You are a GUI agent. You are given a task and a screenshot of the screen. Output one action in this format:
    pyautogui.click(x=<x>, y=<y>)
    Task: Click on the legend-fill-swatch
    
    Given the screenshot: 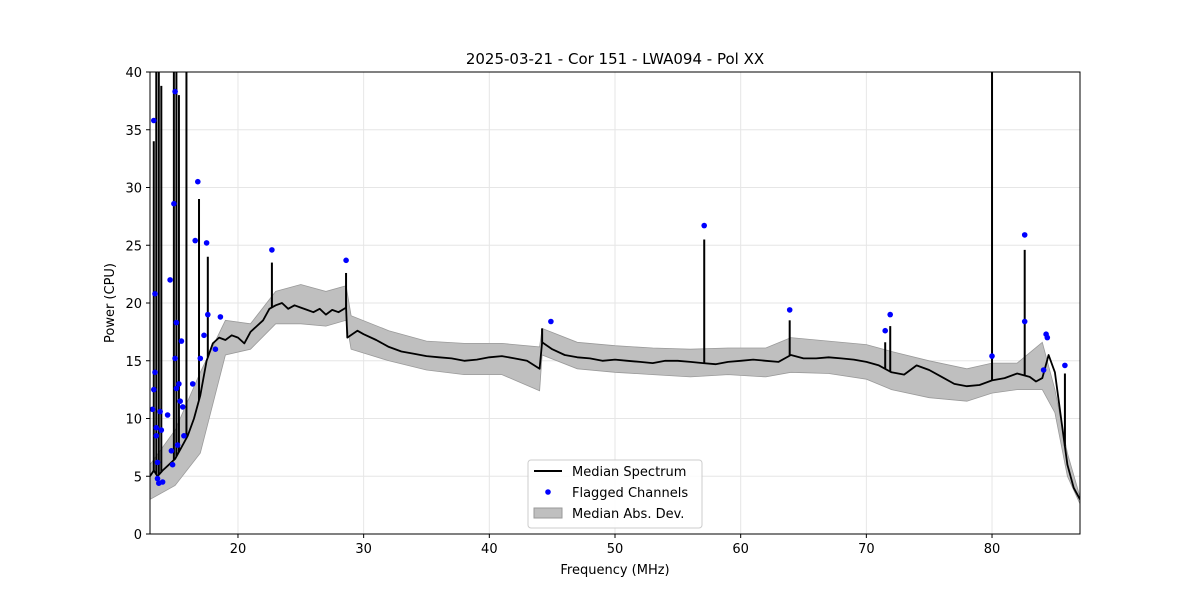 What is the action you would take?
    pyautogui.click(x=548, y=513)
    